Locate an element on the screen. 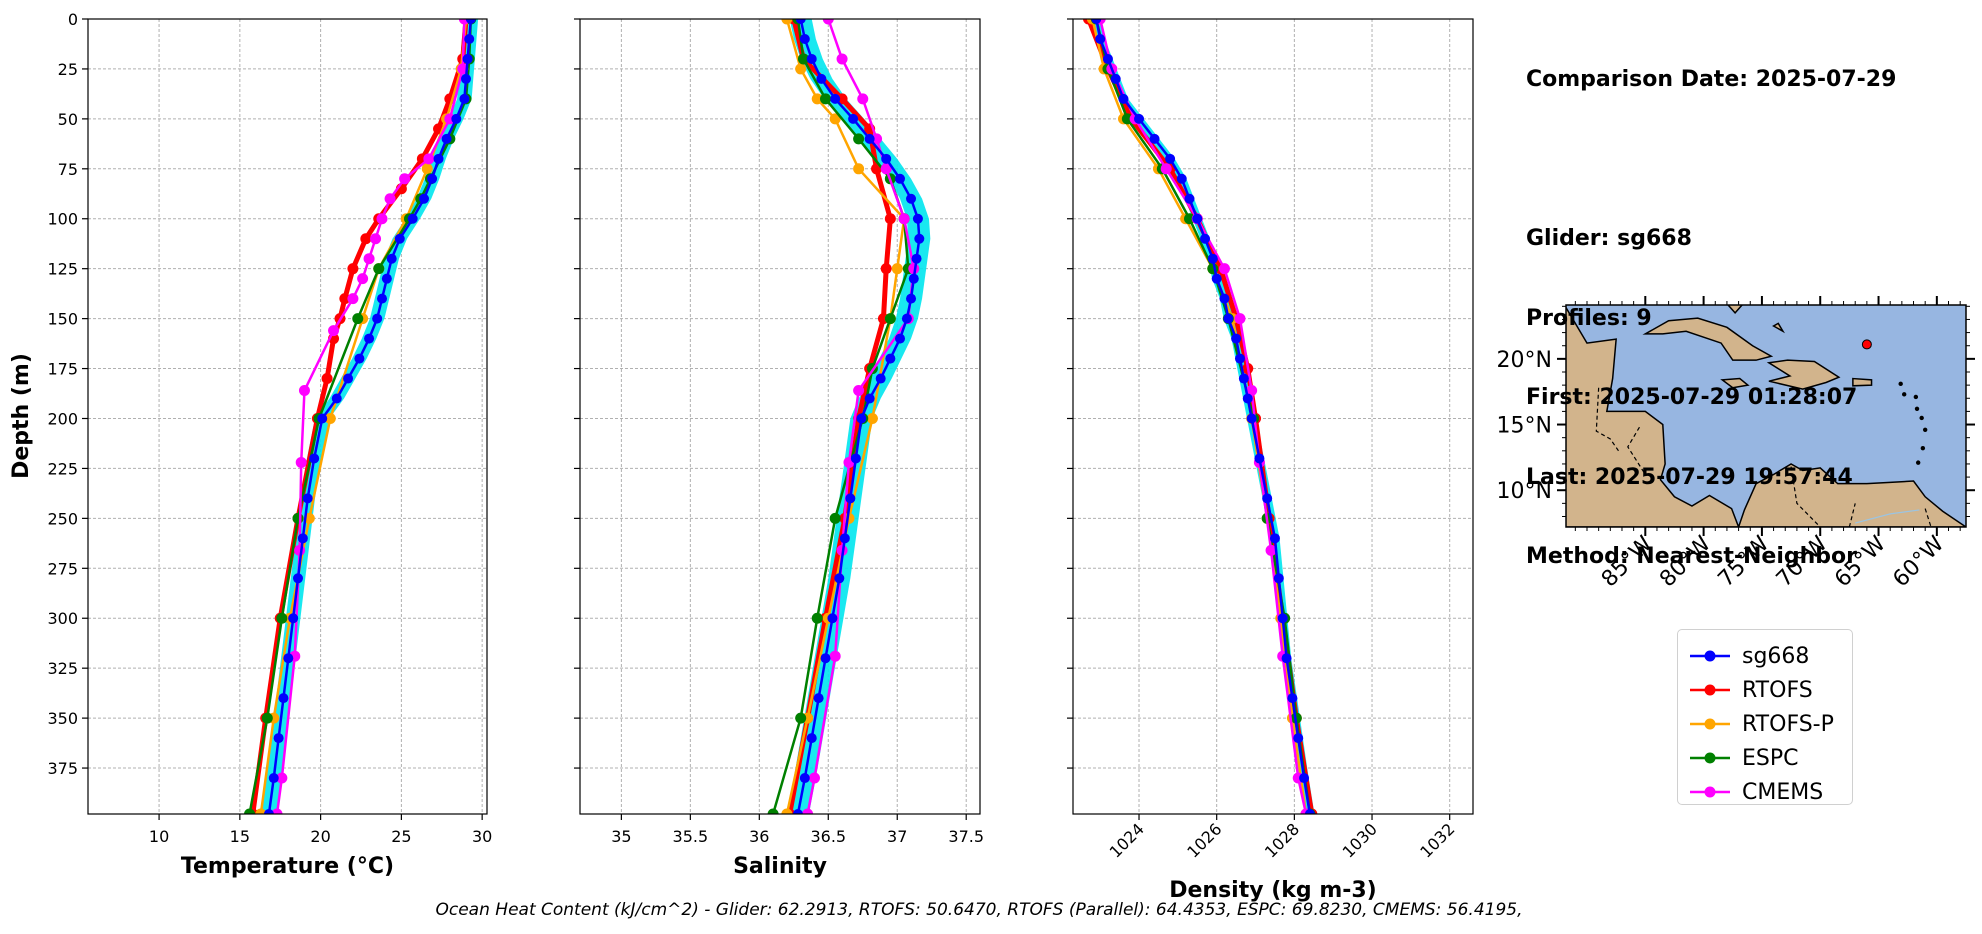  y-tick-label: 150 is located at coordinates (62, 319).